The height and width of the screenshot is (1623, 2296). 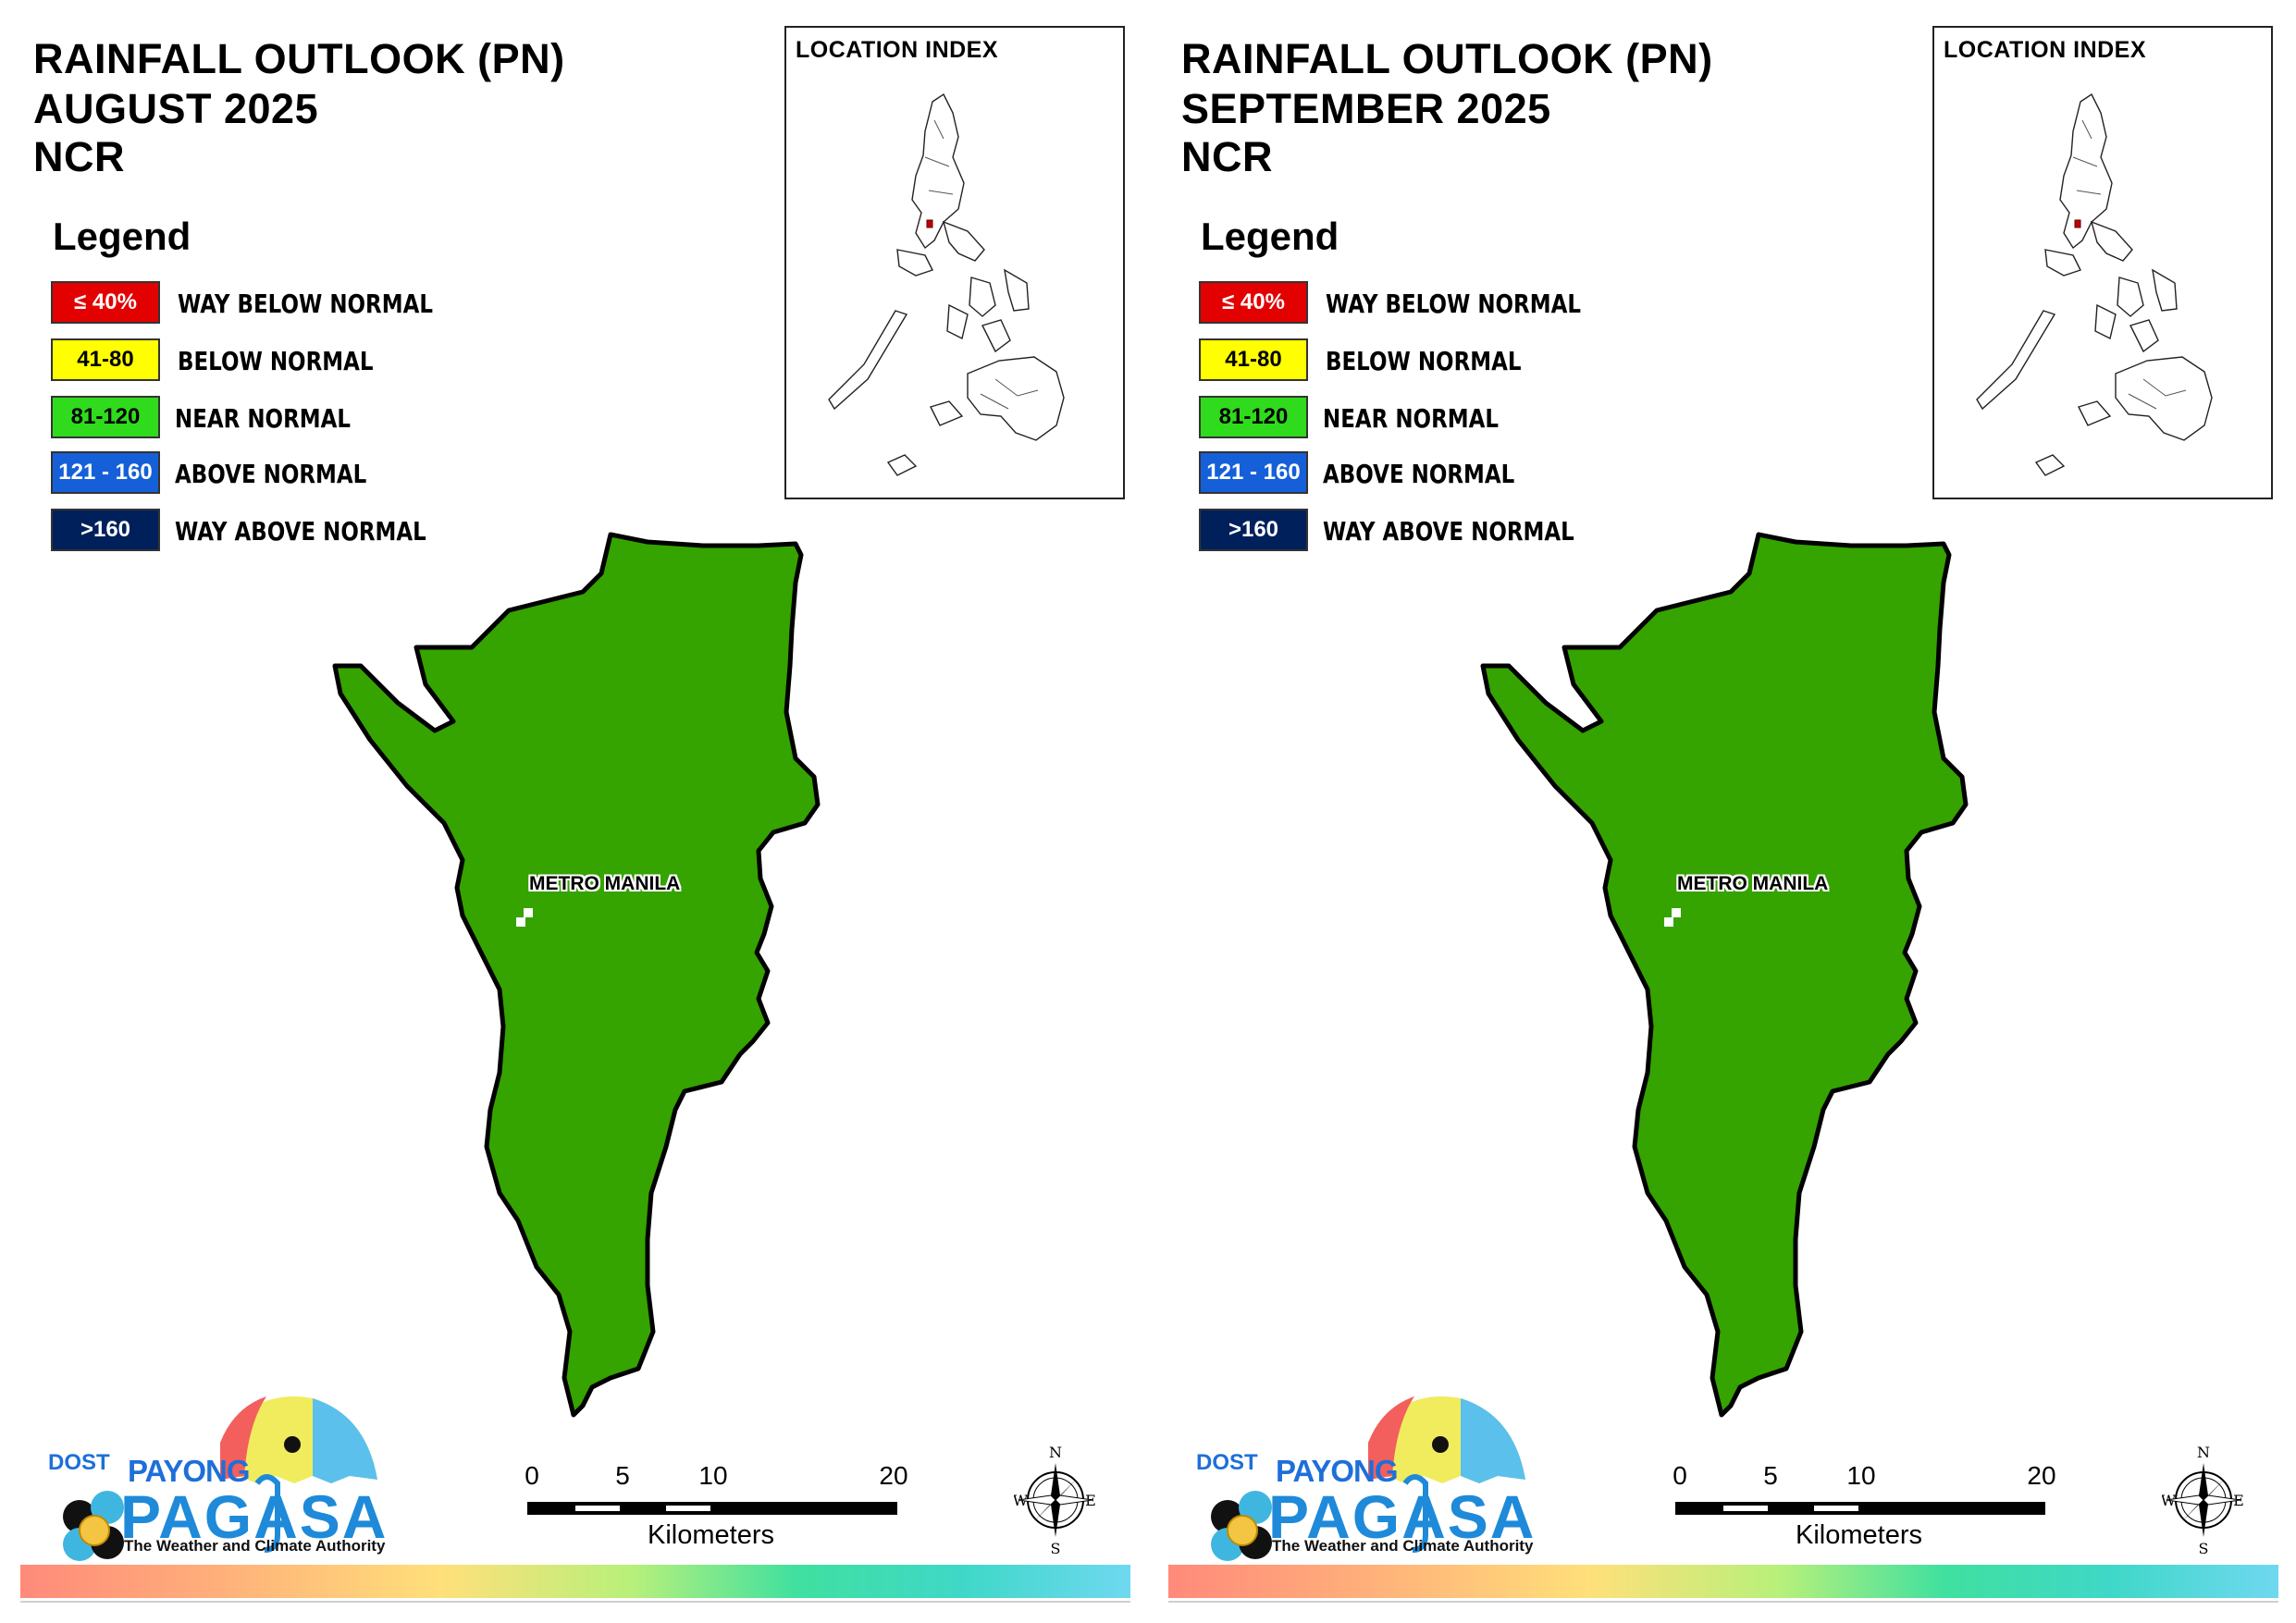 I want to click on map-title-month: SEPTEMBER 2025, so click(x=1366, y=108).